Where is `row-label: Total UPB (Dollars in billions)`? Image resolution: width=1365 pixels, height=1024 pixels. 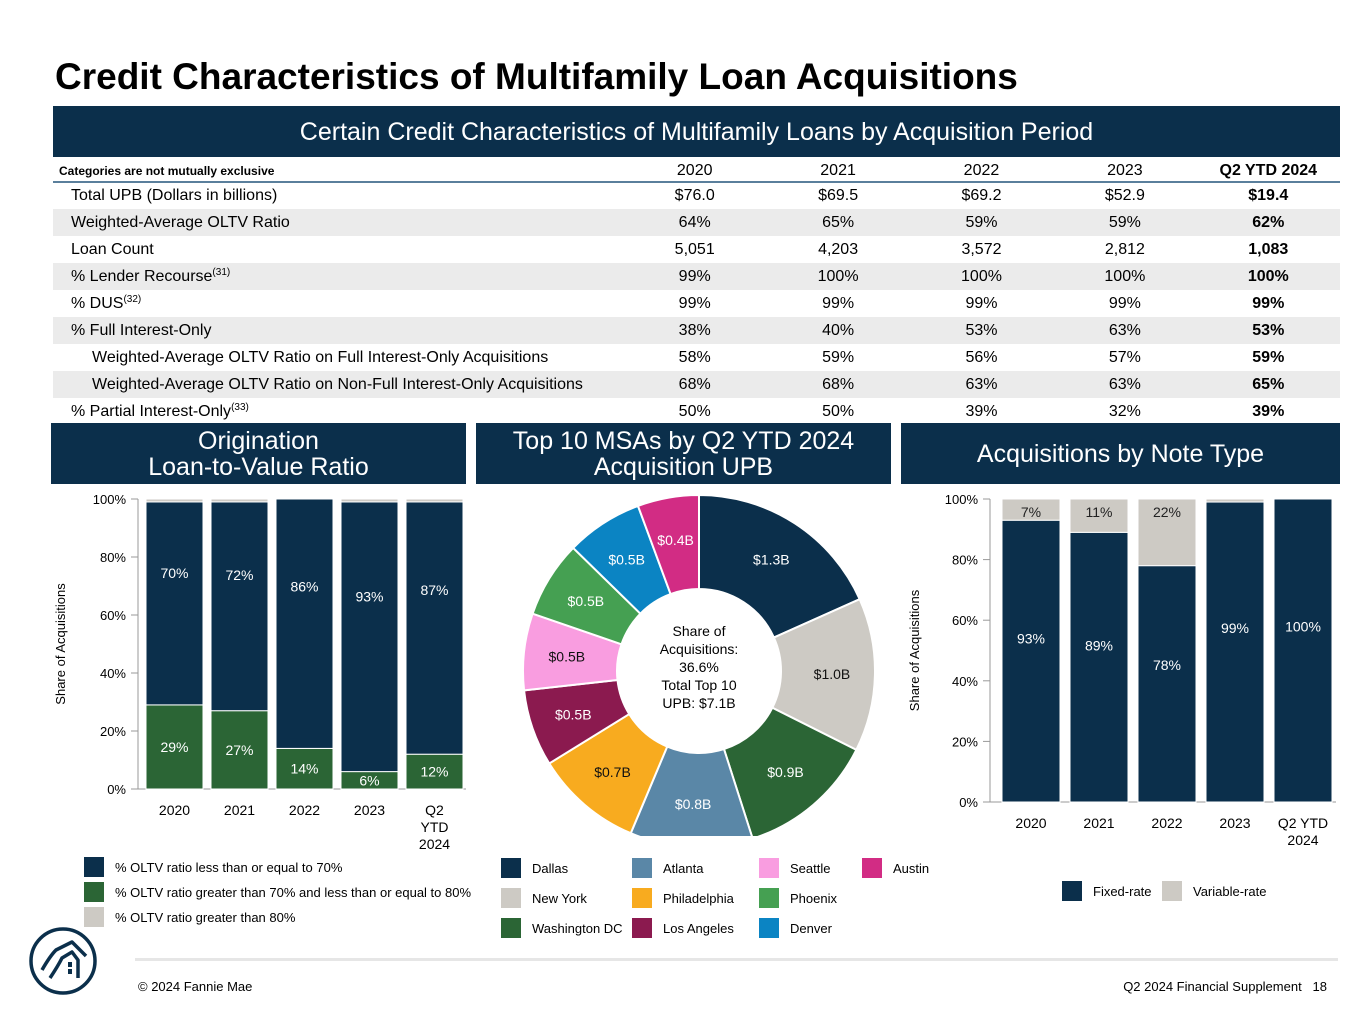 row-label: Total UPB (Dollars in billions) is located at coordinates (338, 195).